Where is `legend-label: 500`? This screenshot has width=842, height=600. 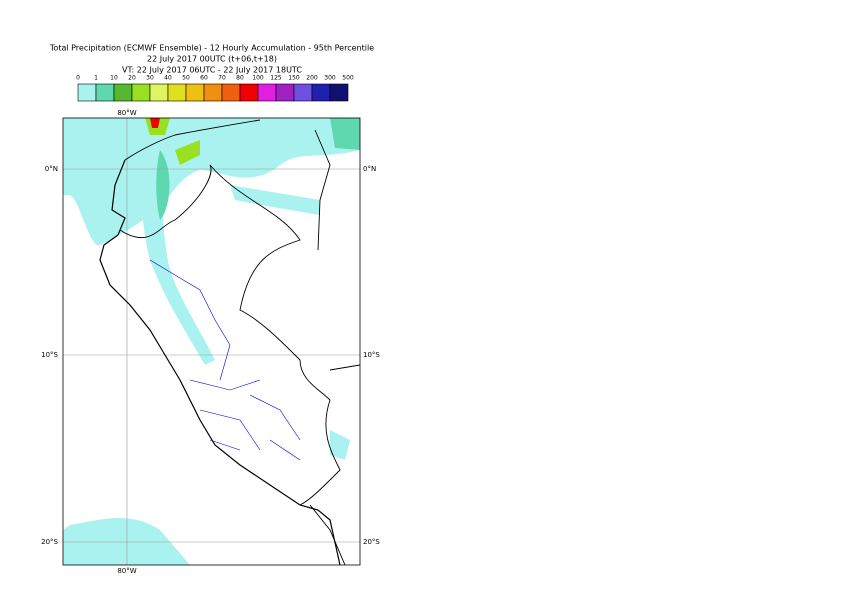
legend-label: 500 is located at coordinates (348, 78).